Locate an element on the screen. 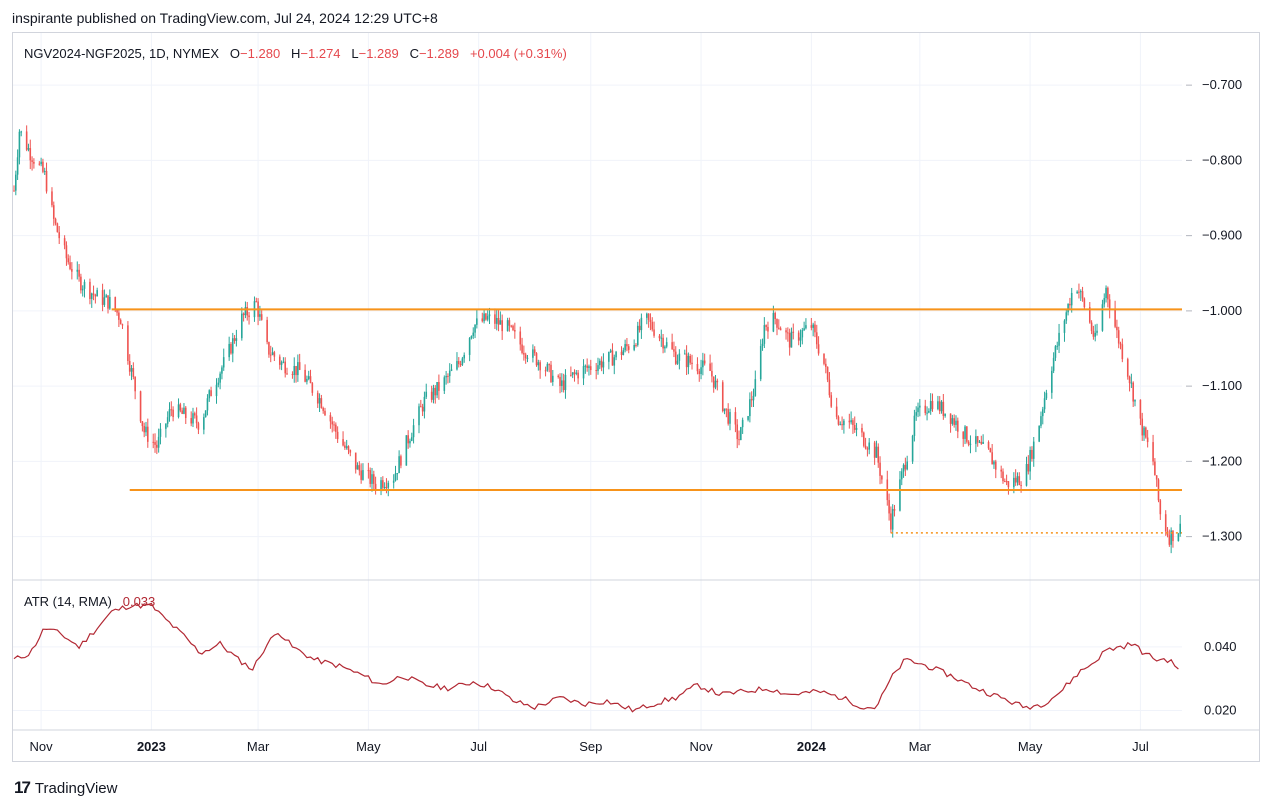  symbol-label: NGV2024-NGF2025, 1D, NYMEX is located at coordinates (122, 53).